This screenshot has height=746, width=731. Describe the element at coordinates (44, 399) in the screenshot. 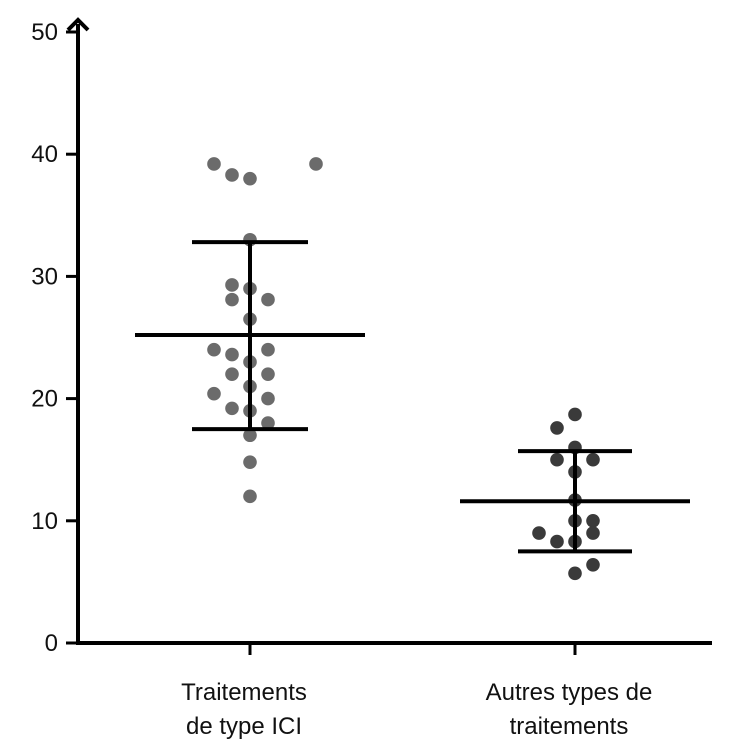

I see `y-tick-label: 20` at that location.